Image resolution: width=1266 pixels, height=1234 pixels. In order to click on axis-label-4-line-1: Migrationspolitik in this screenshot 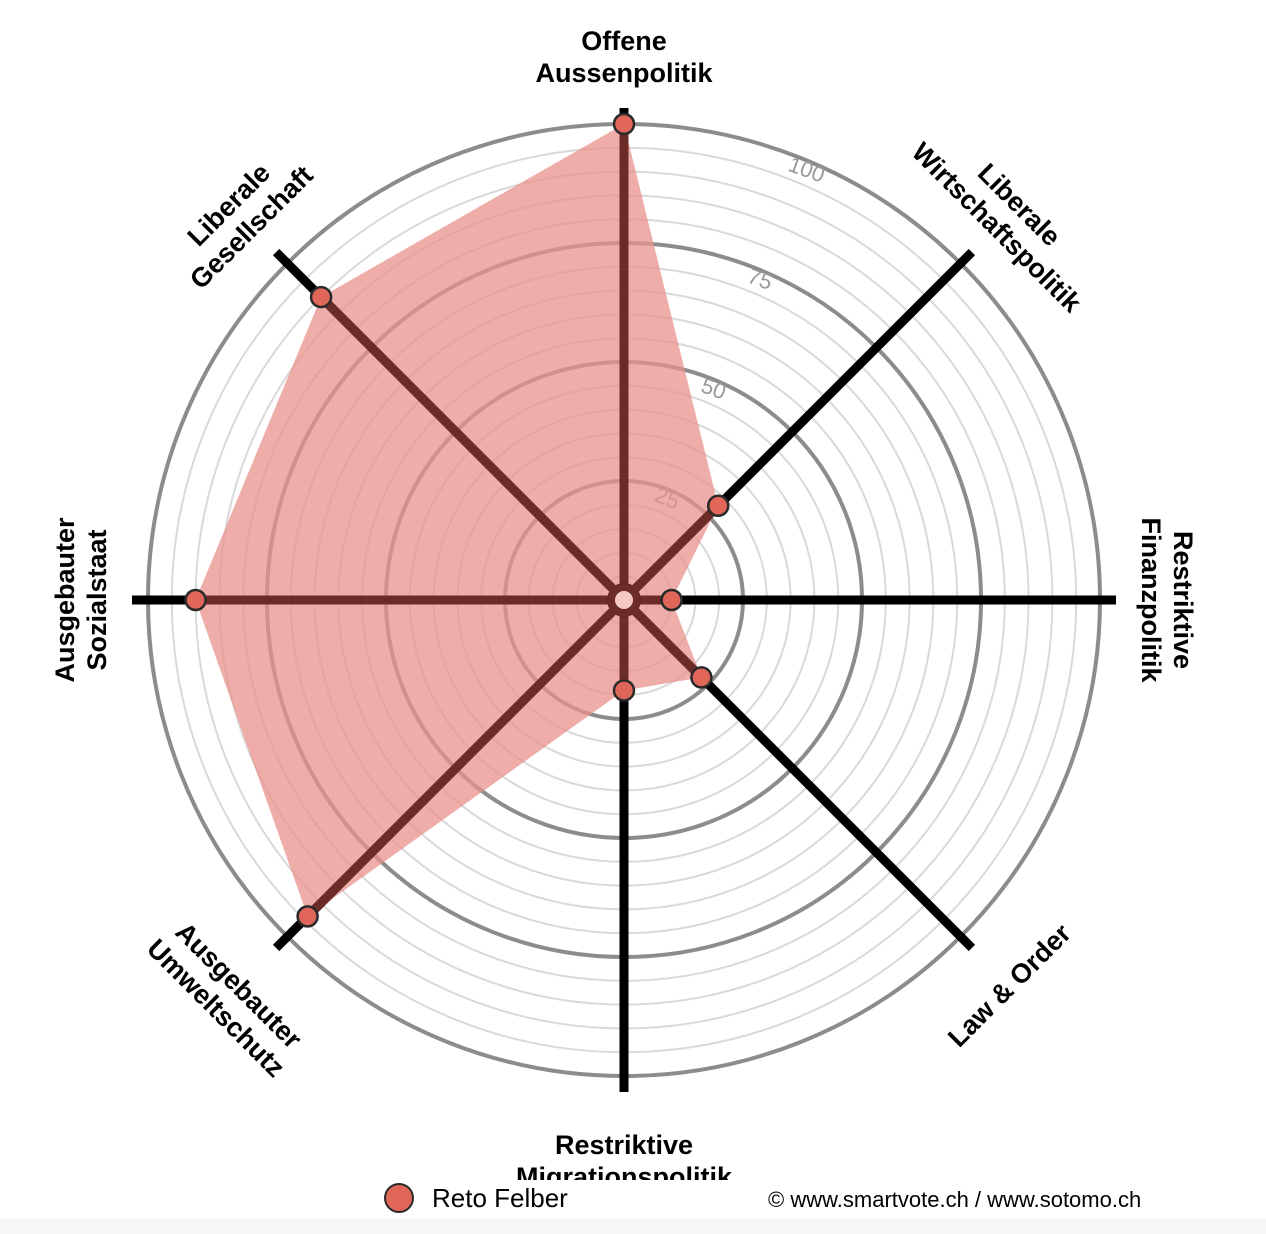, I will do `click(624, 1171)`.